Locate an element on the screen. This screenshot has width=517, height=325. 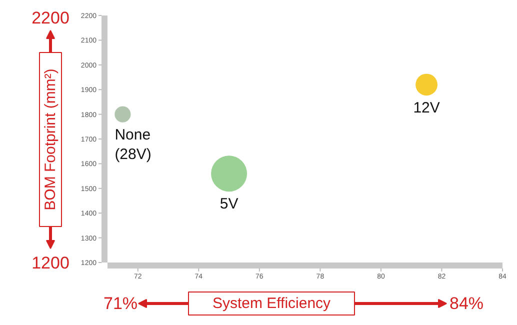
text: 2200 is located at coordinates (51, 18).